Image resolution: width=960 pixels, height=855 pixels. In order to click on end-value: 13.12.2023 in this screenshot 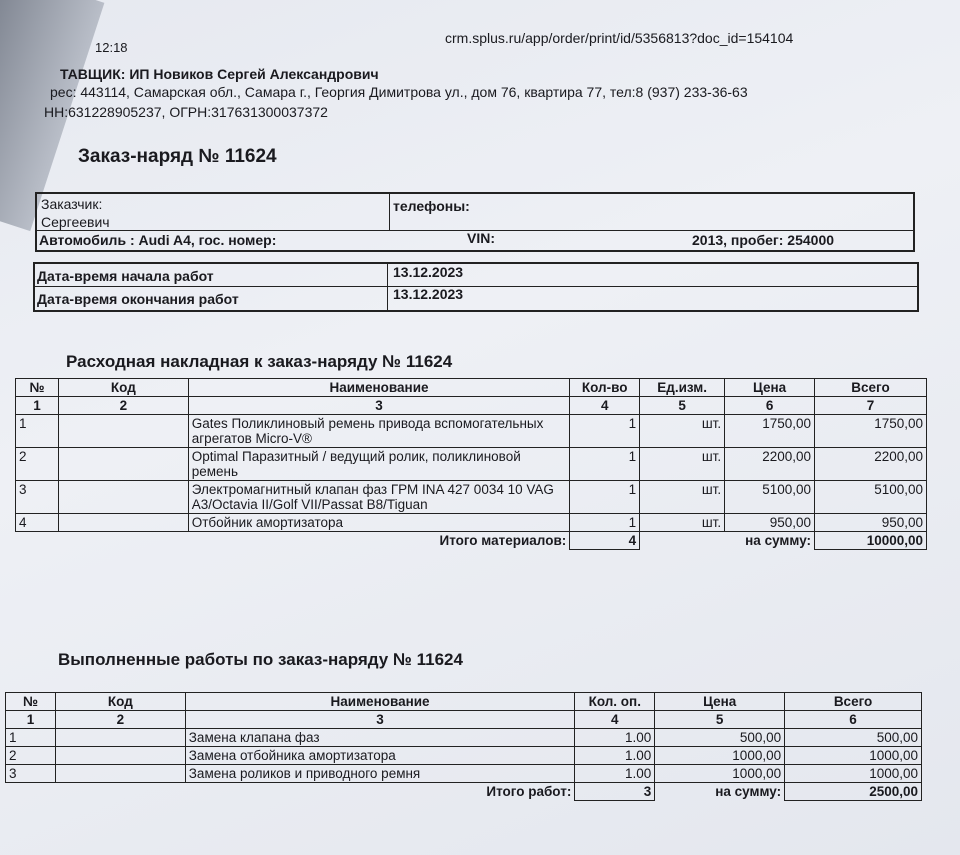, I will do `click(428, 294)`.